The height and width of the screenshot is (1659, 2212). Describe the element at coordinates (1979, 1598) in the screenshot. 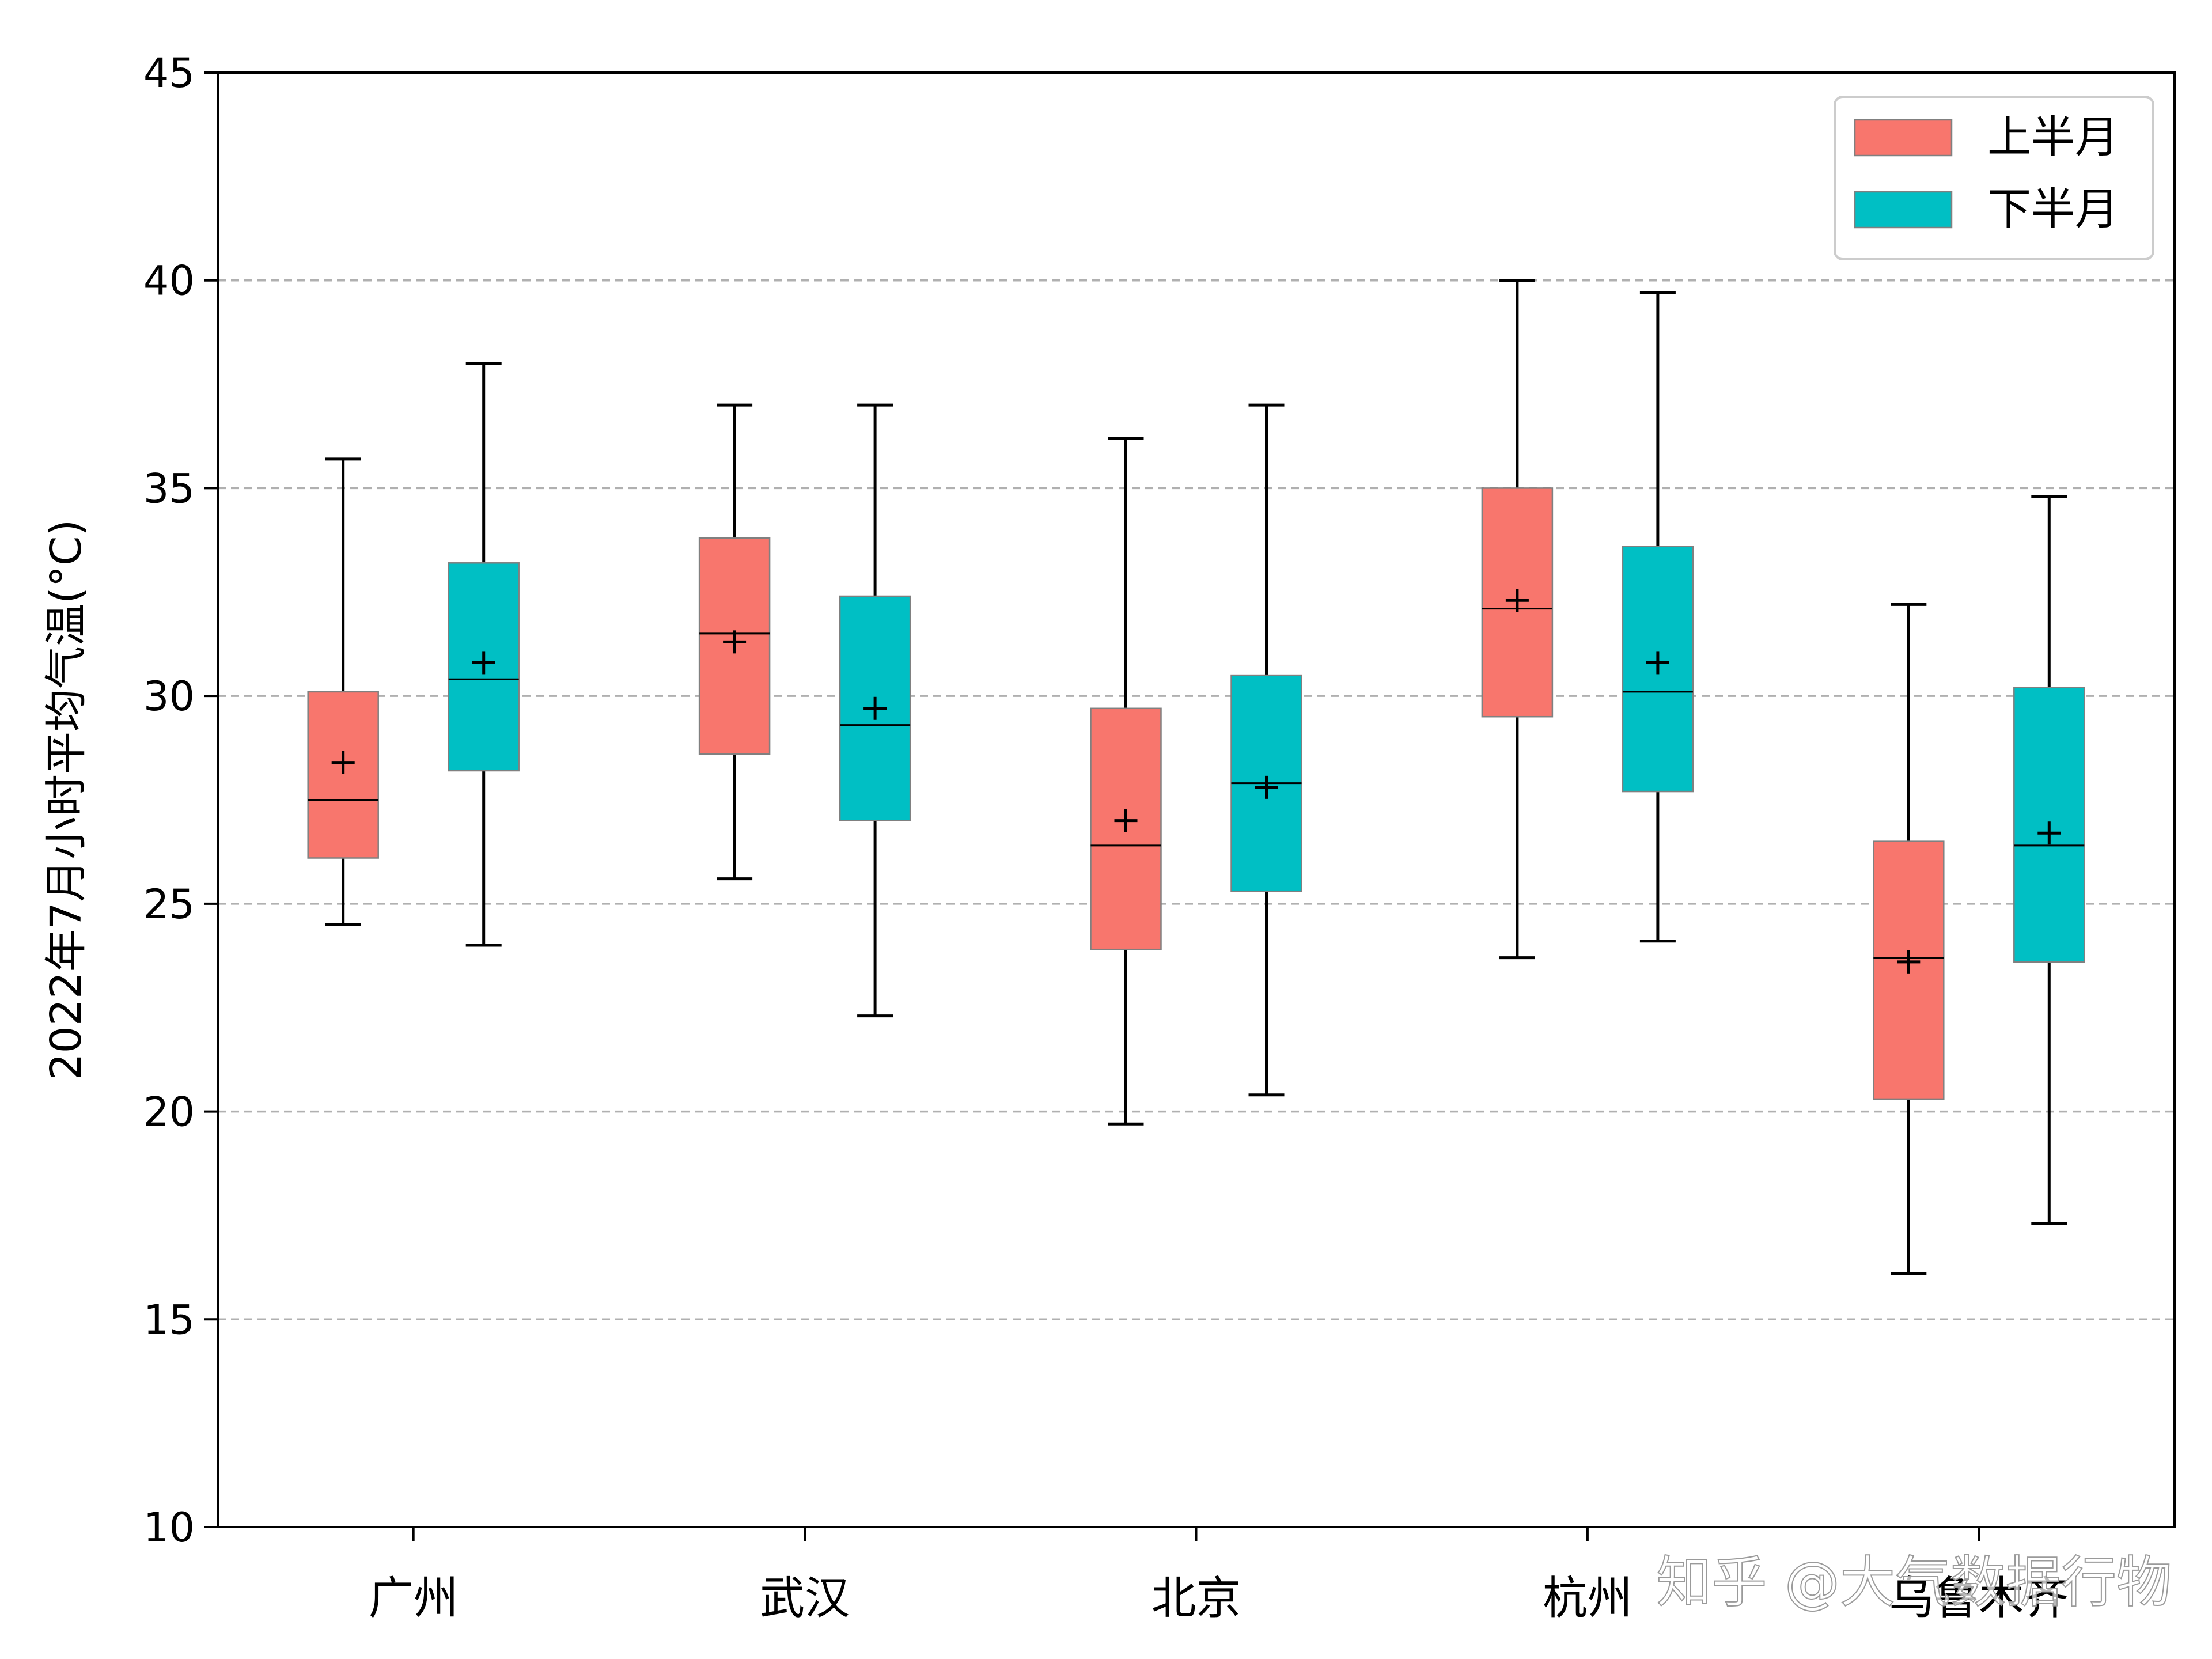

I see `x-tick-label: 乌鲁木齐` at that location.